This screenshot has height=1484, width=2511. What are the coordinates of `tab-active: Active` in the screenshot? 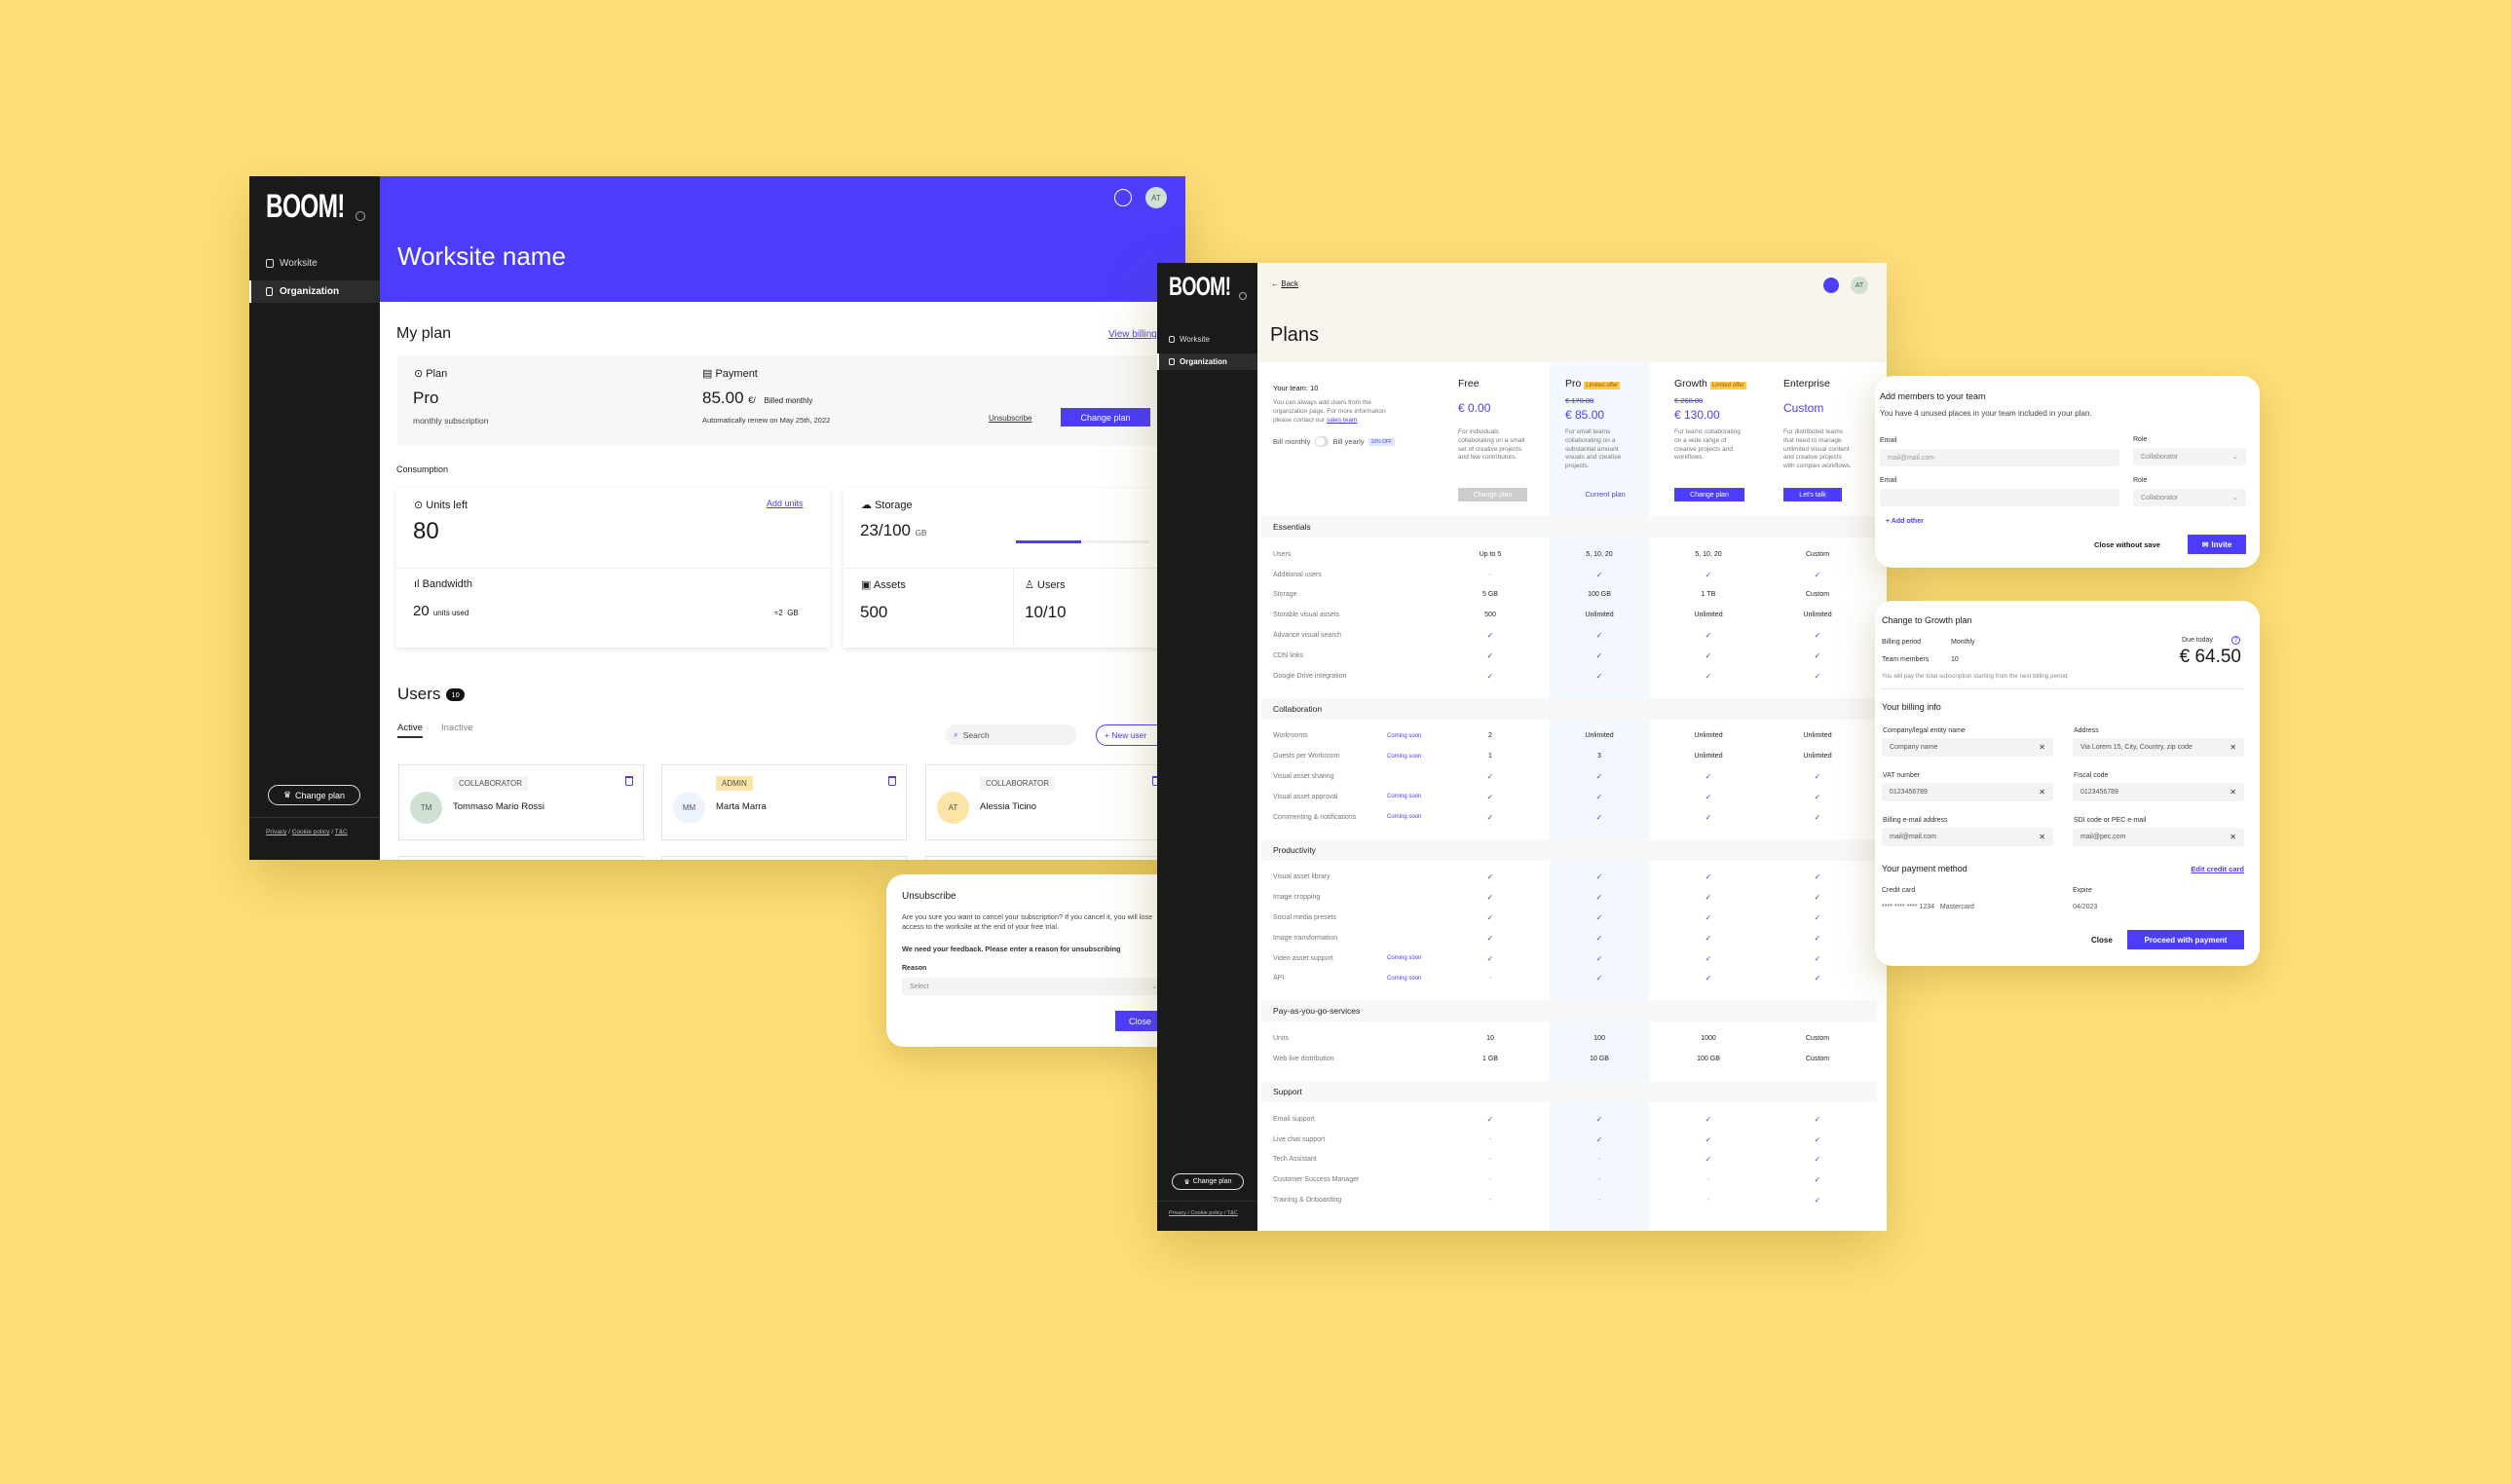 It's located at (410, 730).